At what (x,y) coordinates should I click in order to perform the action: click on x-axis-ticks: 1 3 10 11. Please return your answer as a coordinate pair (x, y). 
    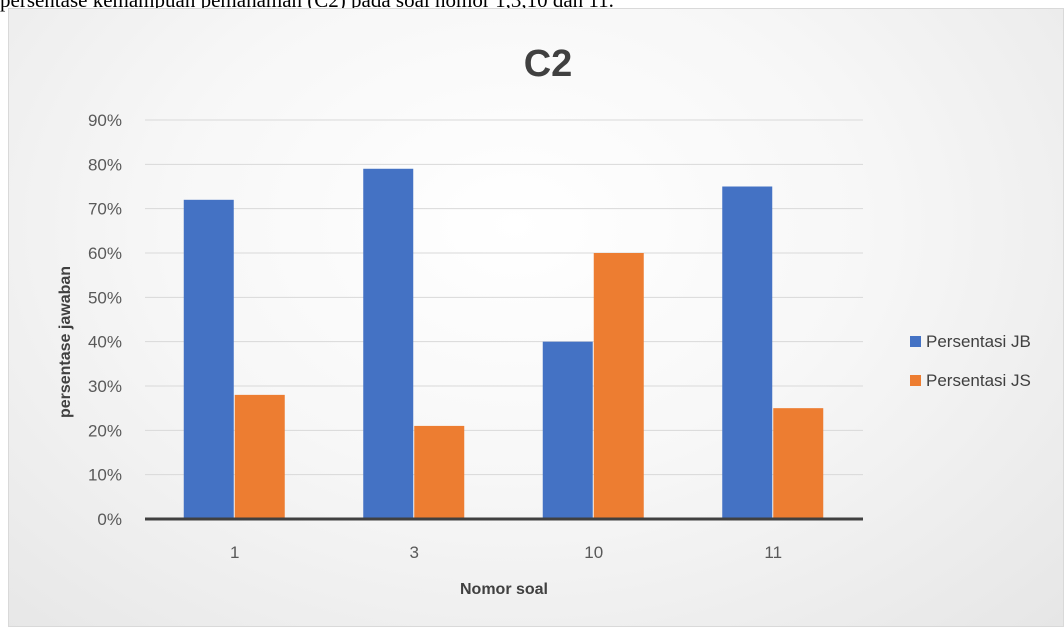
    Looking at the image, I should click on (506, 552).